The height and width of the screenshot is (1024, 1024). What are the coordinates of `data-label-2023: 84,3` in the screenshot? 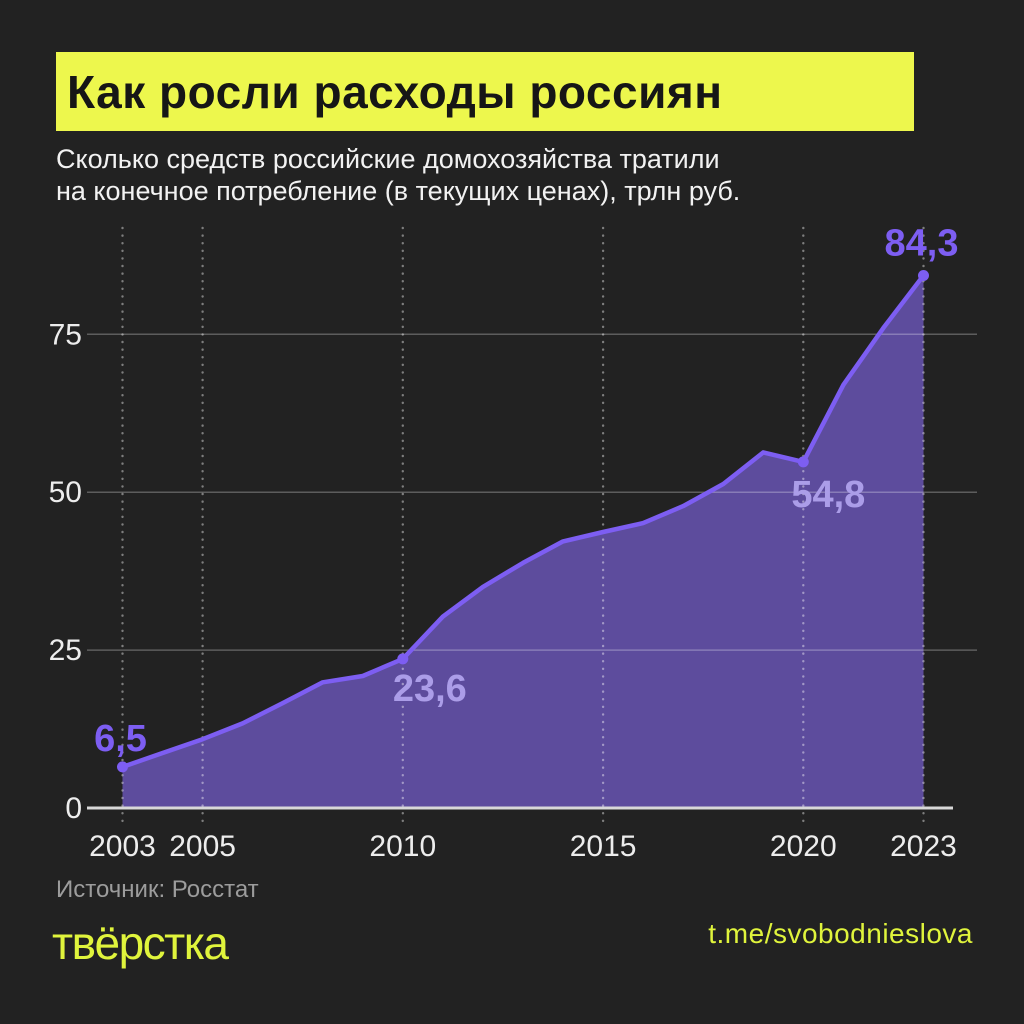 It's located at (922, 244).